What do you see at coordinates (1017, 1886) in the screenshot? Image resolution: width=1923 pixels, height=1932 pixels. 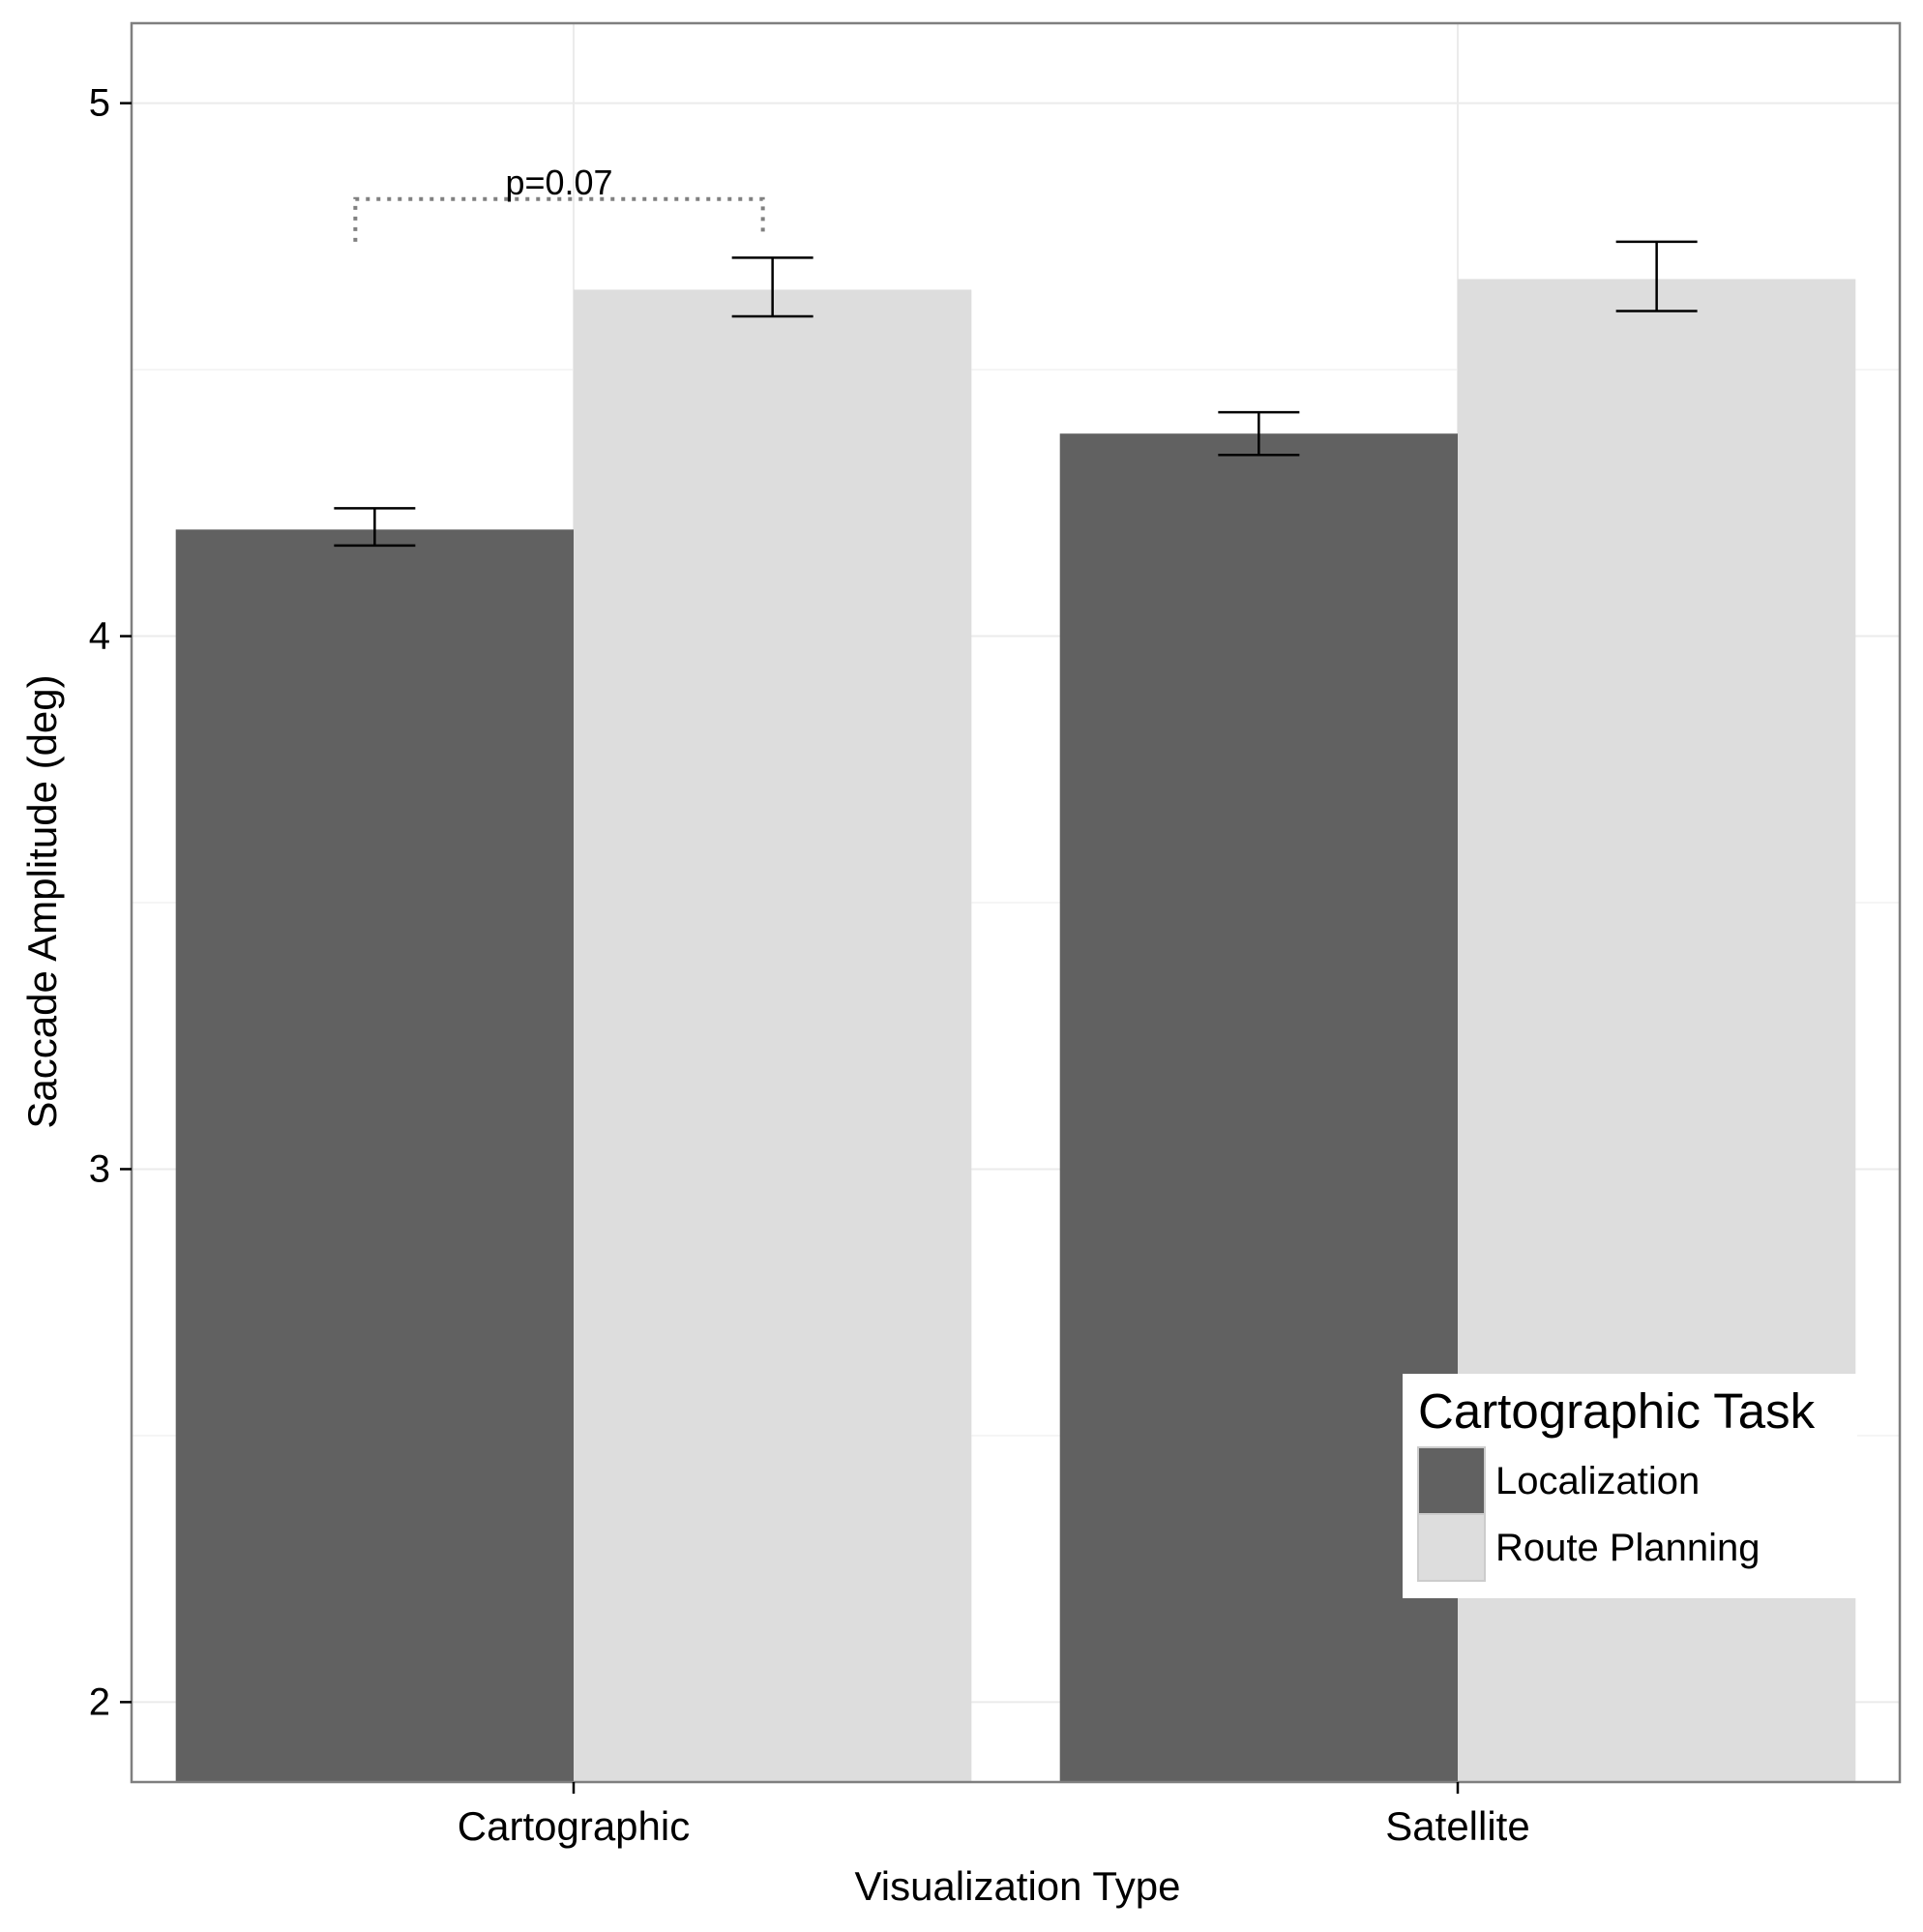 I see `x-axis-title: Visualization Type` at bounding box center [1017, 1886].